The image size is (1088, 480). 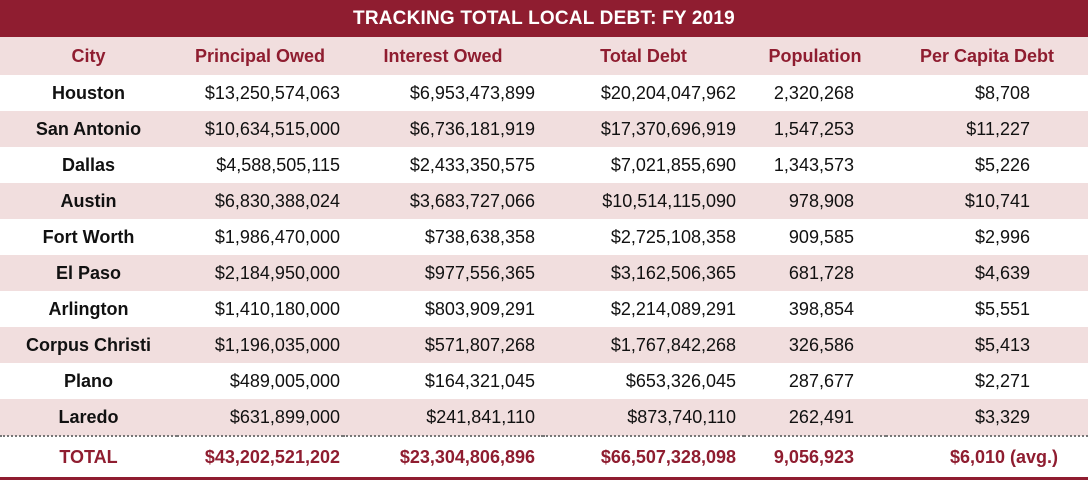 I want to click on total-debt-cell: $653,326,045, so click(x=680, y=380).